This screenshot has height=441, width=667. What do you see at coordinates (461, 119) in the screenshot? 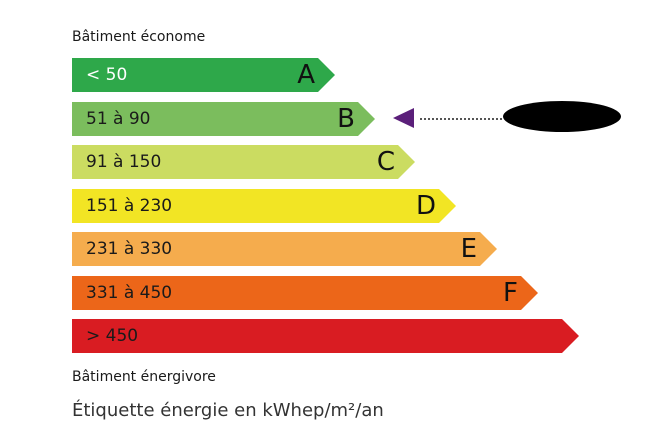
I see `dotted-leader-line` at bounding box center [461, 119].